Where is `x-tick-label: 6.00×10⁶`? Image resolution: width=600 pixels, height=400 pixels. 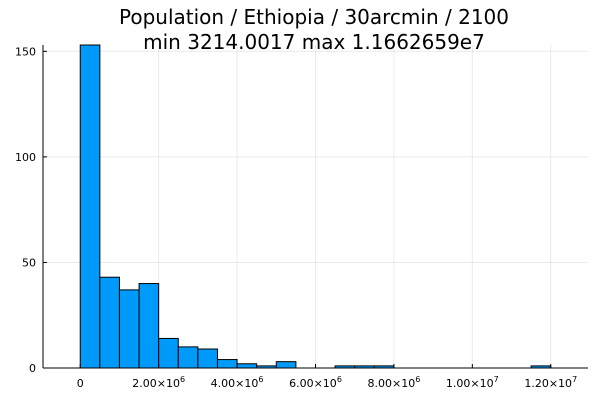 x-tick-label: 6.00×10⁶ is located at coordinates (315, 382).